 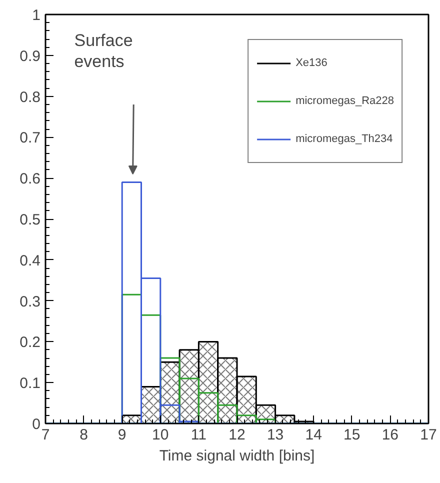 What do you see at coordinates (390, 435) in the screenshot?
I see `x-tick-label: 16` at bounding box center [390, 435].